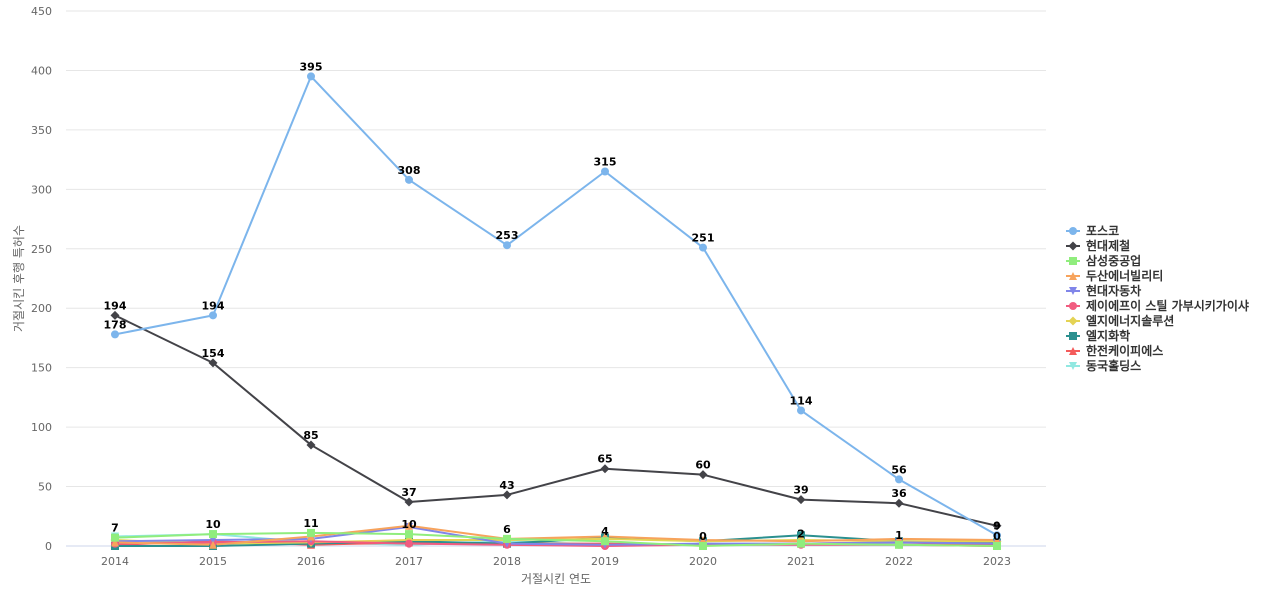 Image resolution: width=1280 pixels, height=600 pixels. What do you see at coordinates (409, 561) in the screenshot?
I see `x-tick-label: 2017` at bounding box center [409, 561].